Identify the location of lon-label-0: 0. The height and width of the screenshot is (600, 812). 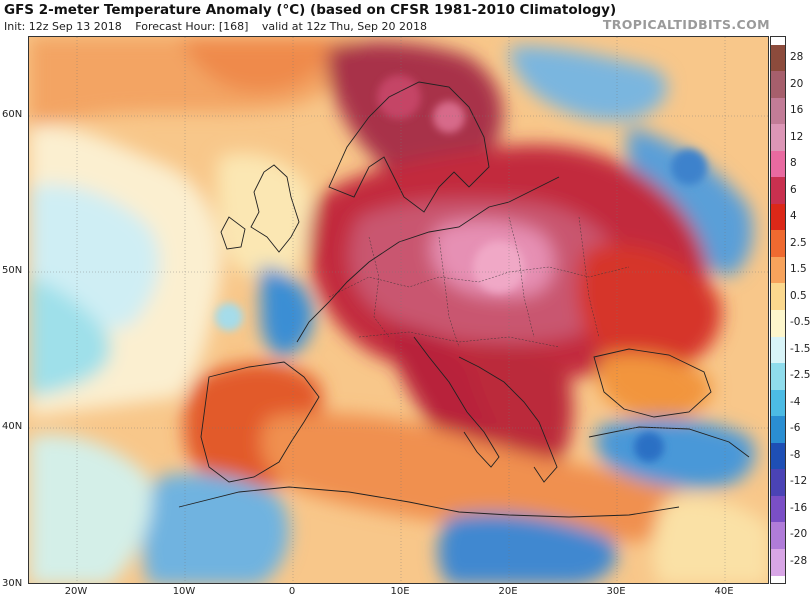
(292, 591).